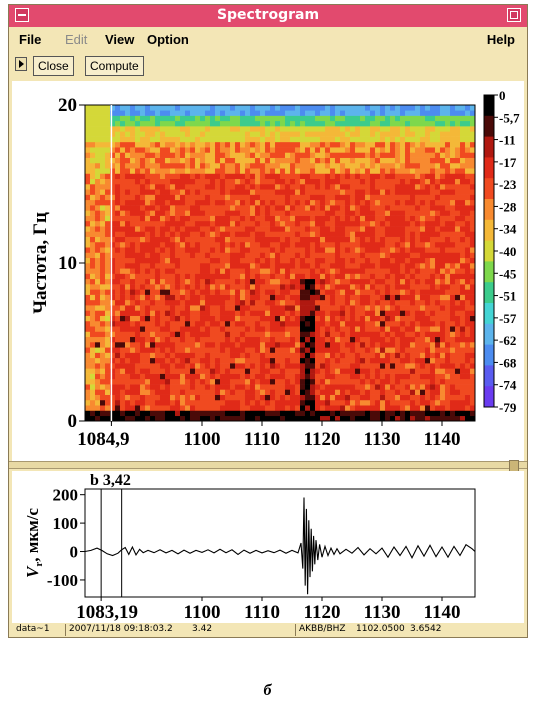 Image resolution: width=535 pixels, height=706 pixels. Describe the element at coordinates (114, 66) in the screenshot. I see `compute-button: Compute` at that location.